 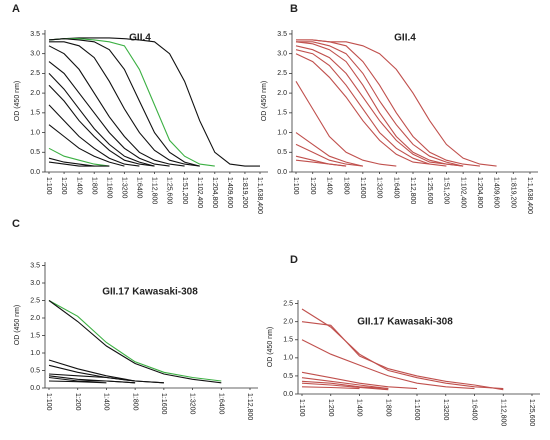 What do you see at coordinates (244, 192) in the screenshot?
I see `x-tick-label: 1:819,200` at bounding box center [244, 192].